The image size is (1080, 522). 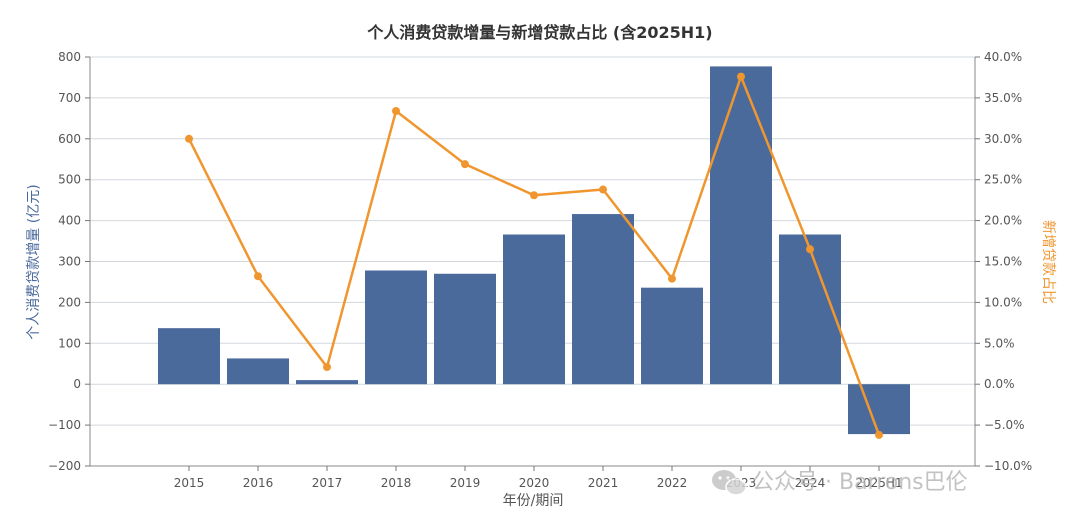 What do you see at coordinates (327, 382) in the screenshot?
I see `bar-2017` at bounding box center [327, 382].